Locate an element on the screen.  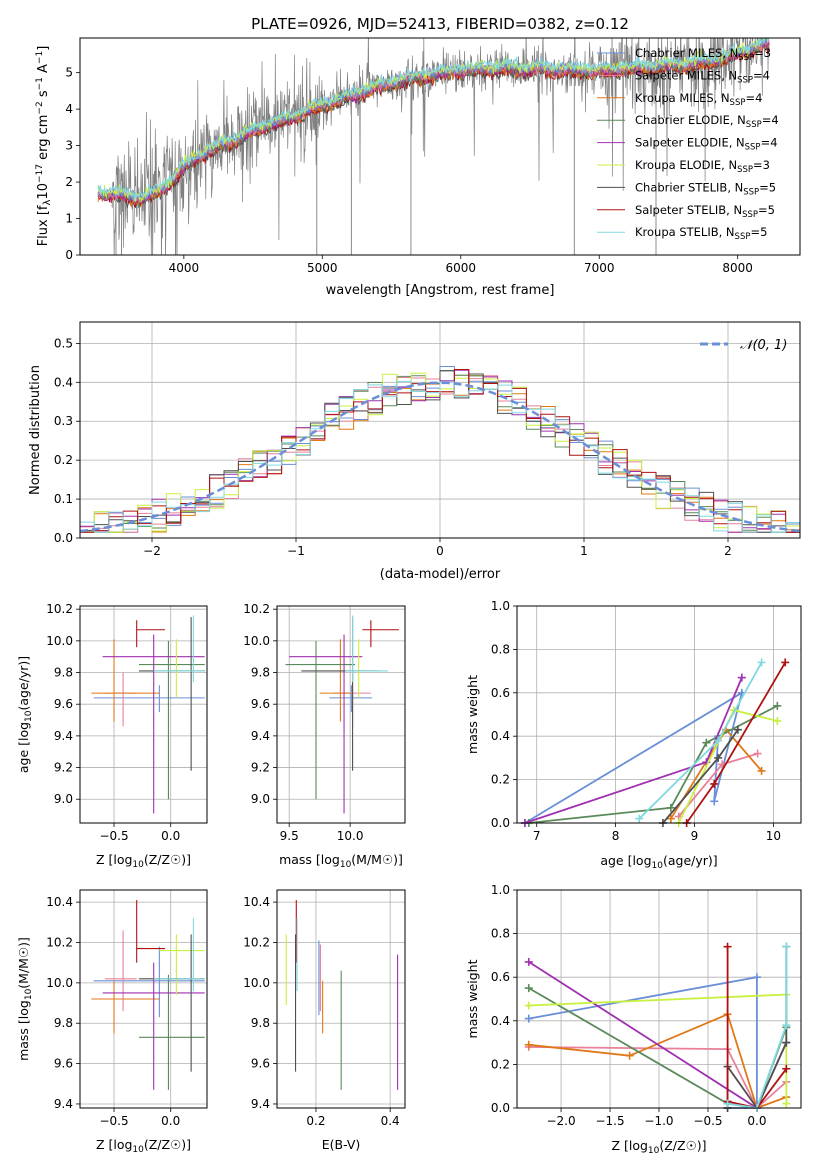
normal-curve is located at coordinates (440, 457).